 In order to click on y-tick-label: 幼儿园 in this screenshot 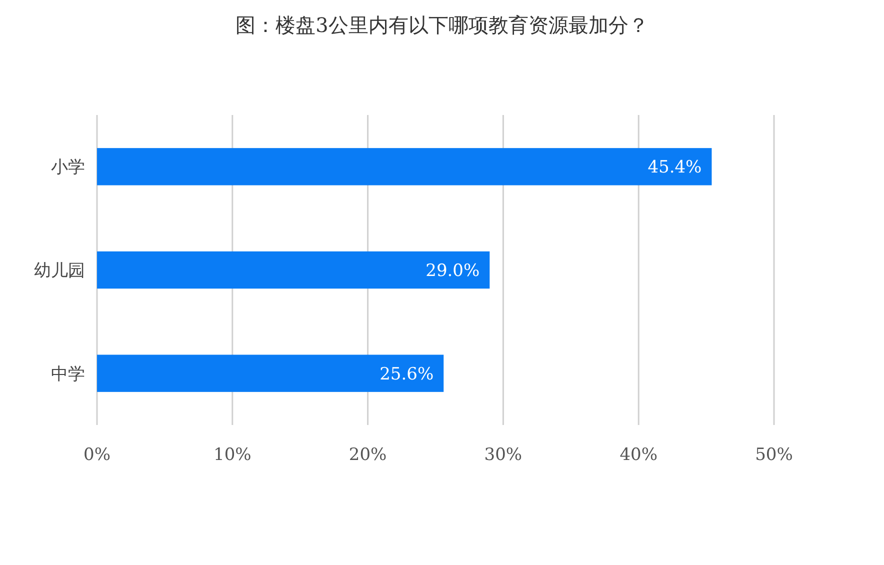, I will do `click(59, 271)`.